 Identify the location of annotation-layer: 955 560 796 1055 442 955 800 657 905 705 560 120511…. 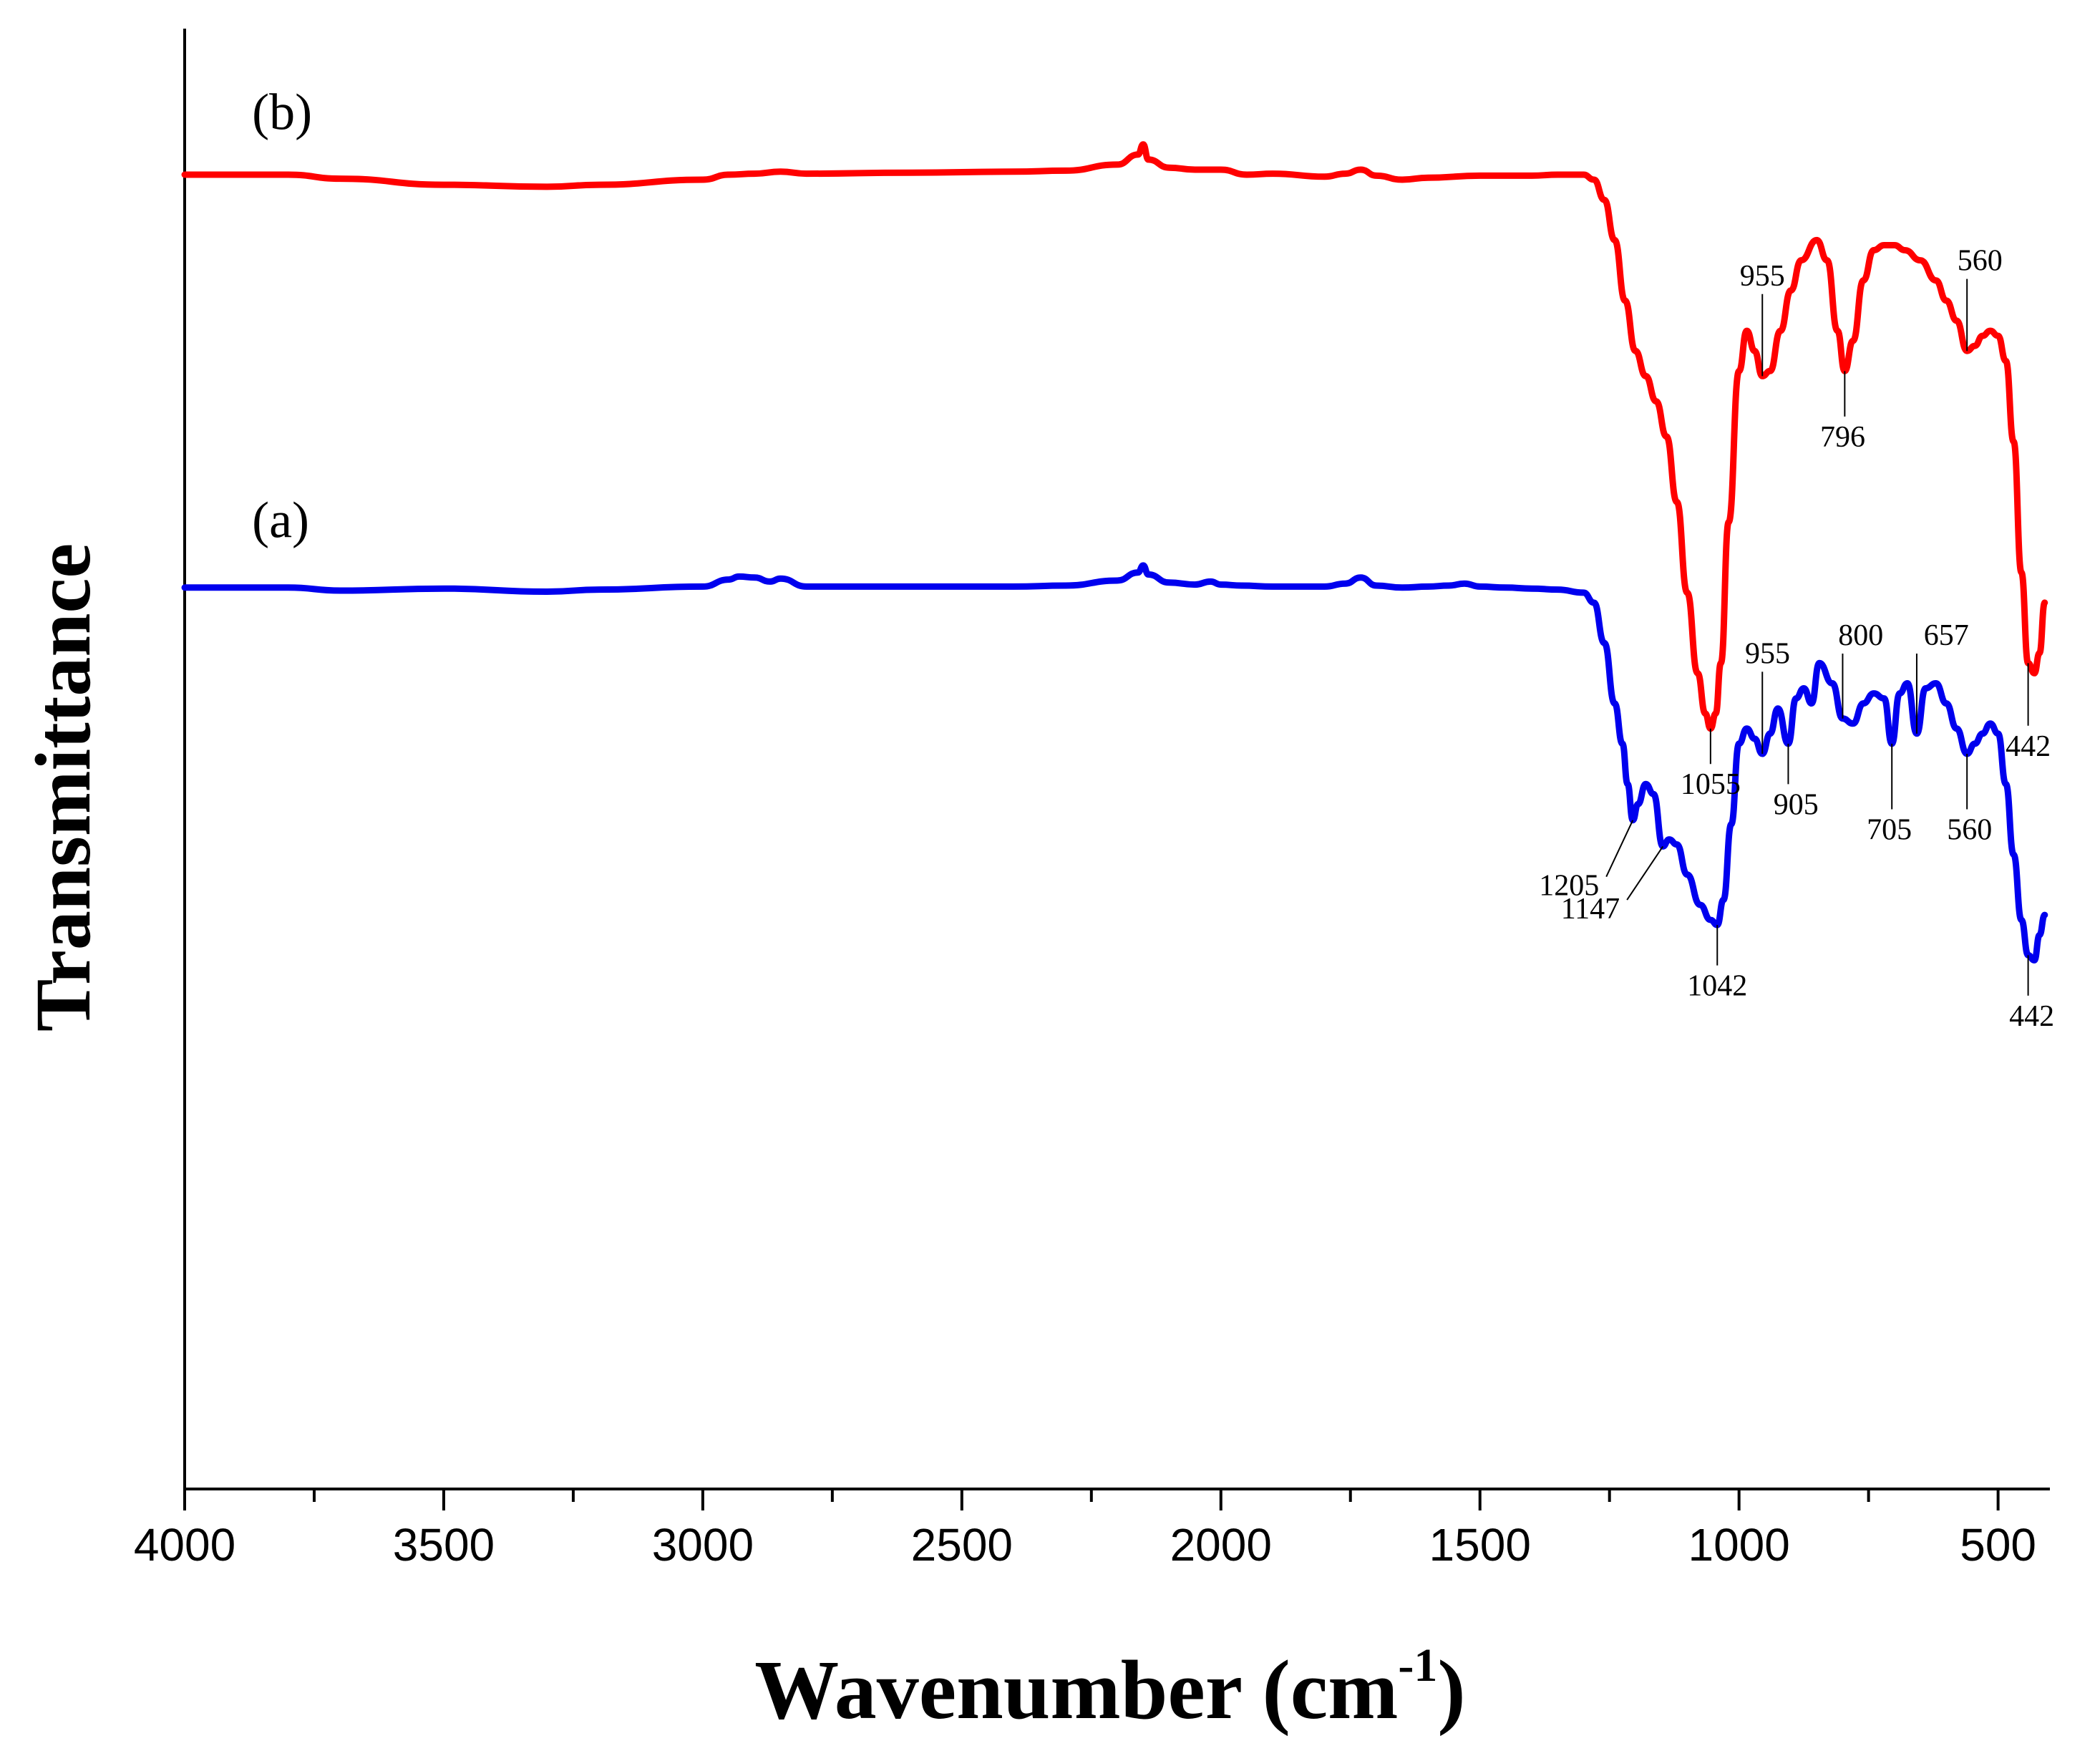
(1797, 639).